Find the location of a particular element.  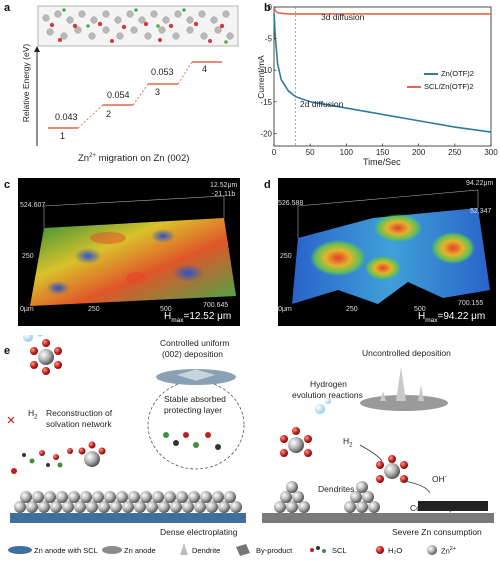

left-zn-substrate is located at coordinates (128, 507).